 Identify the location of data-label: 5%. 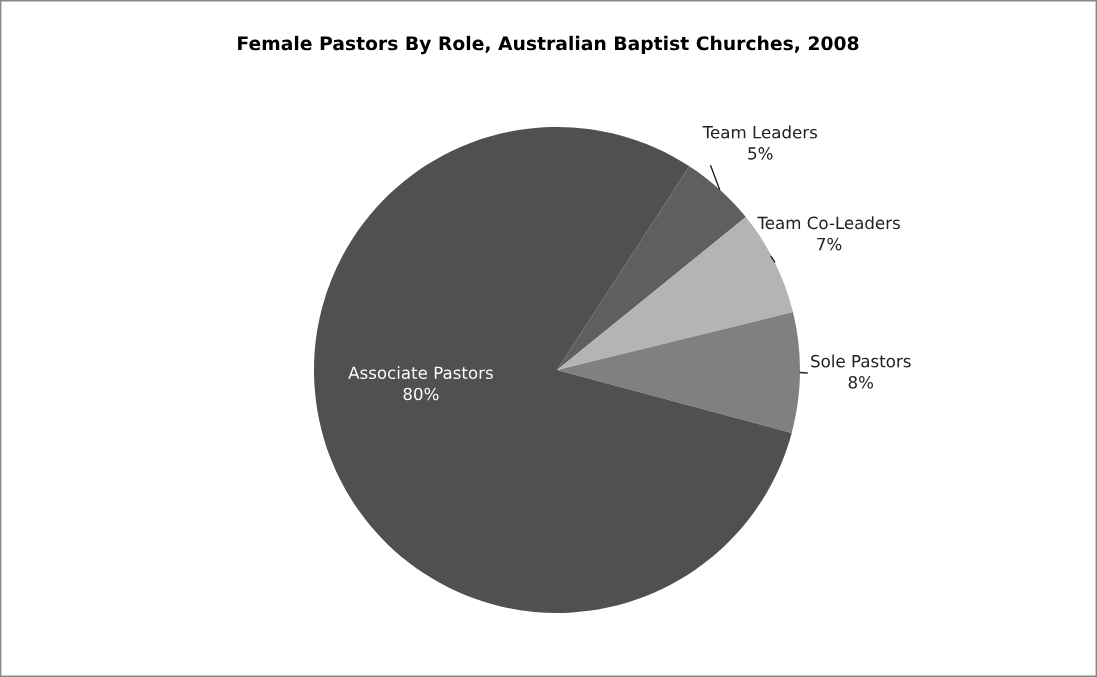
(760, 153).